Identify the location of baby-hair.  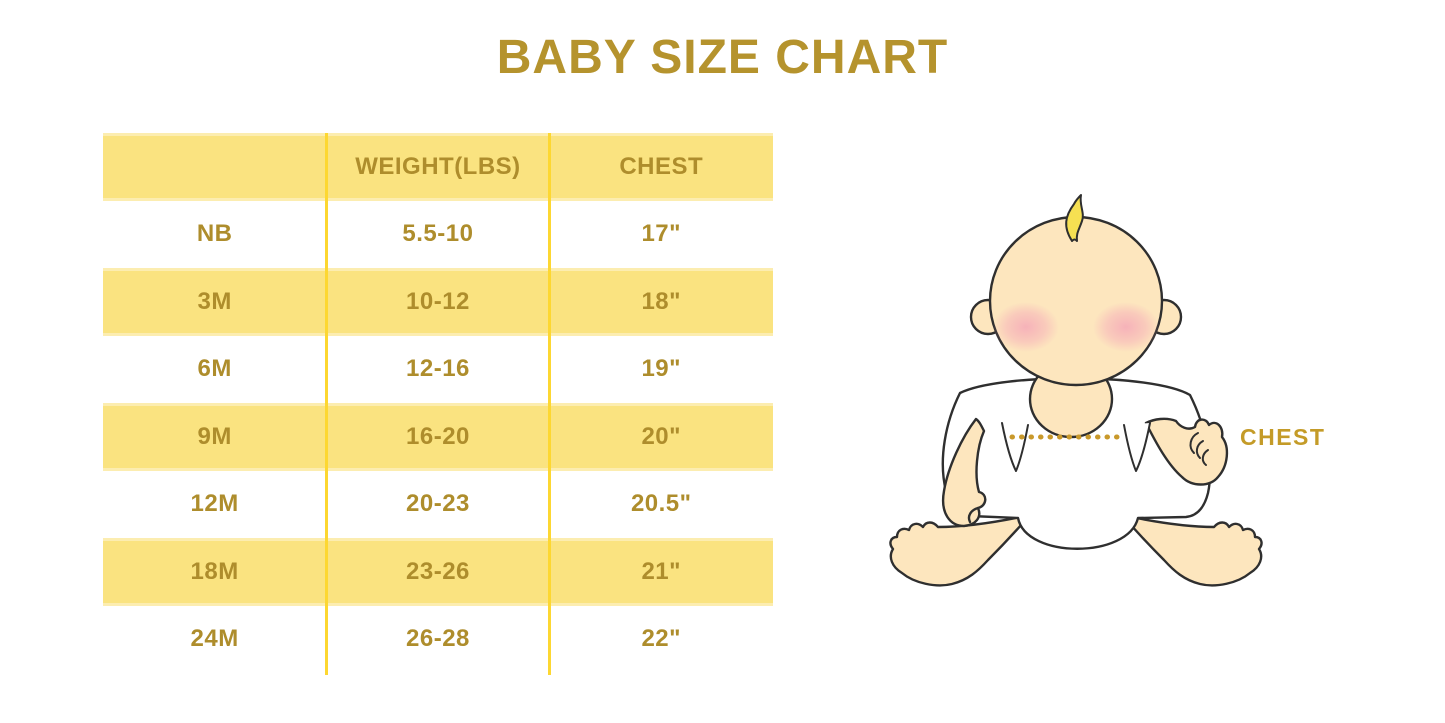
(1074, 218).